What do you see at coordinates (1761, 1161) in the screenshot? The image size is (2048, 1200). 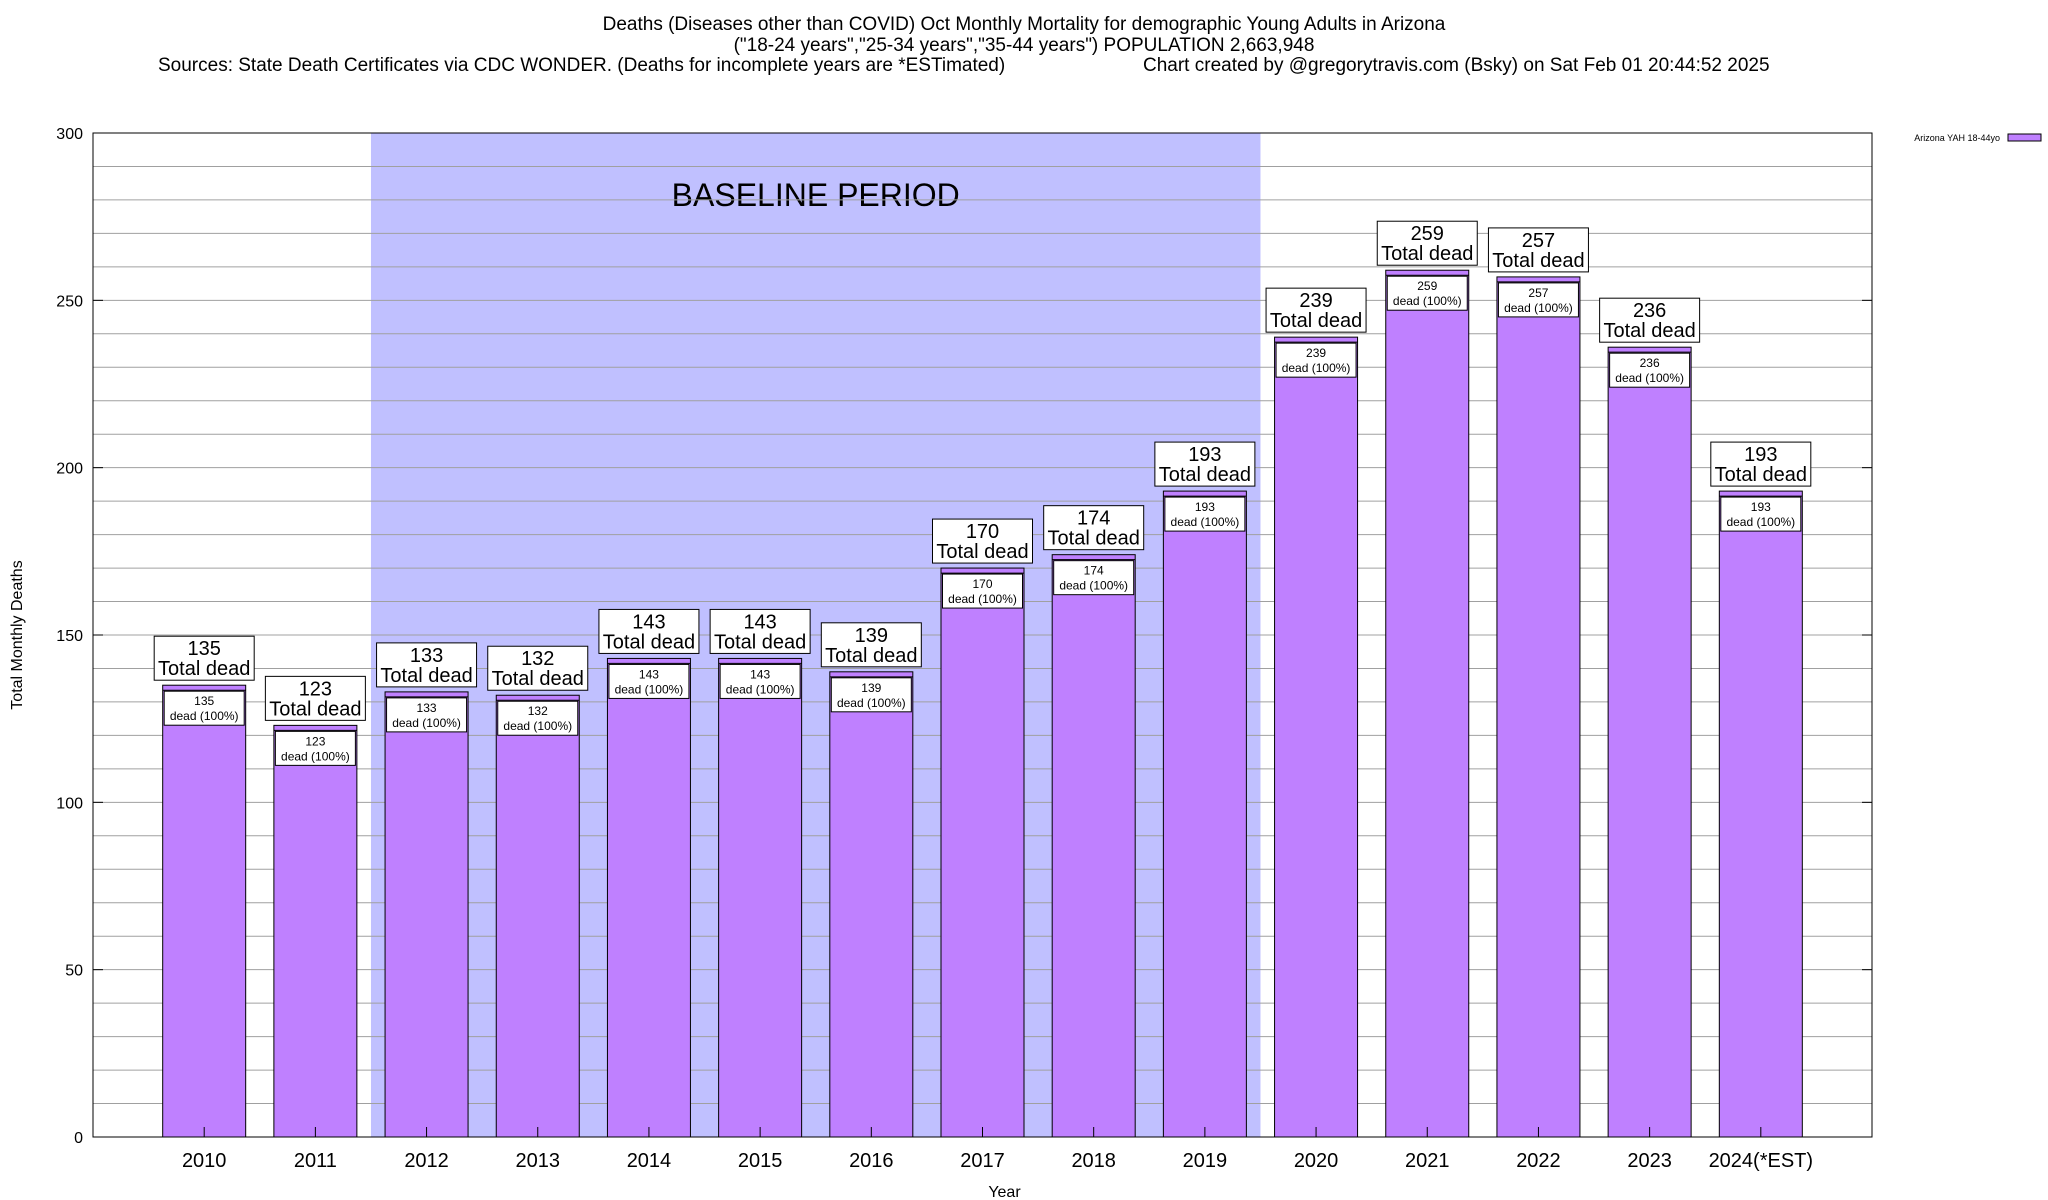 I see `x-tick-label: 2024(*EST)` at bounding box center [1761, 1161].